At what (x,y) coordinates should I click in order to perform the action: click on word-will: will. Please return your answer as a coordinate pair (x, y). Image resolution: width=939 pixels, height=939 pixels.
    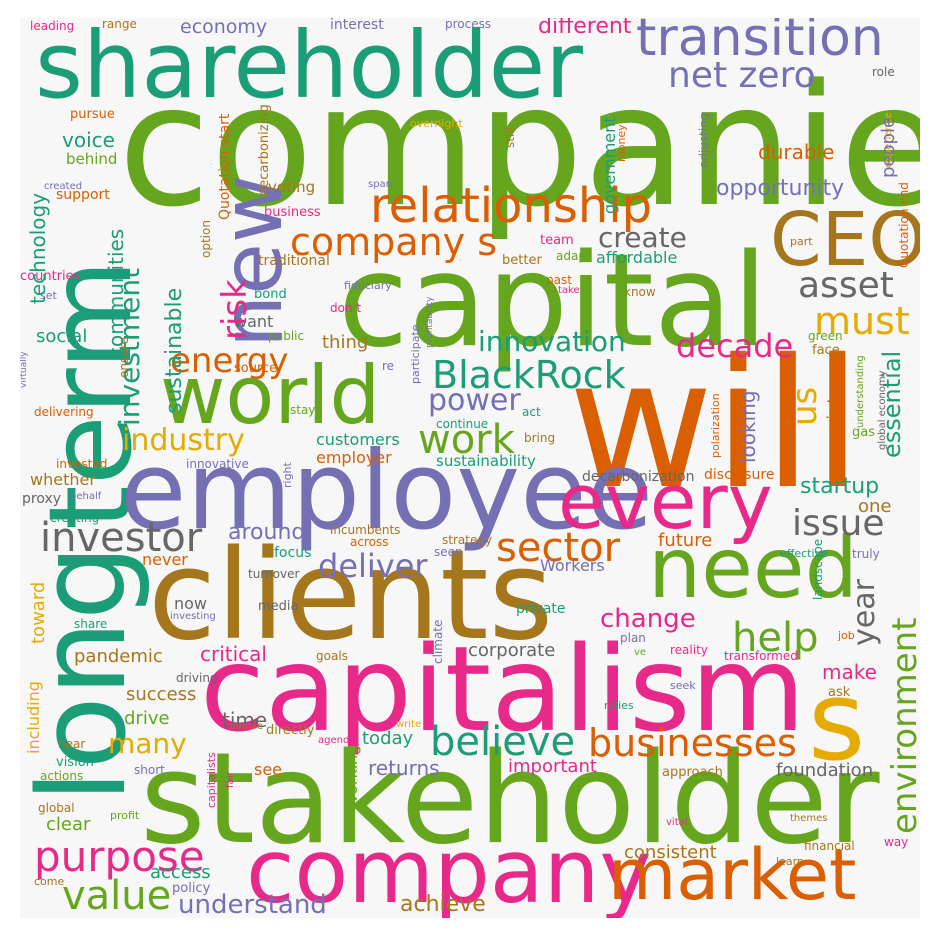
    Looking at the image, I should click on (715, 424).